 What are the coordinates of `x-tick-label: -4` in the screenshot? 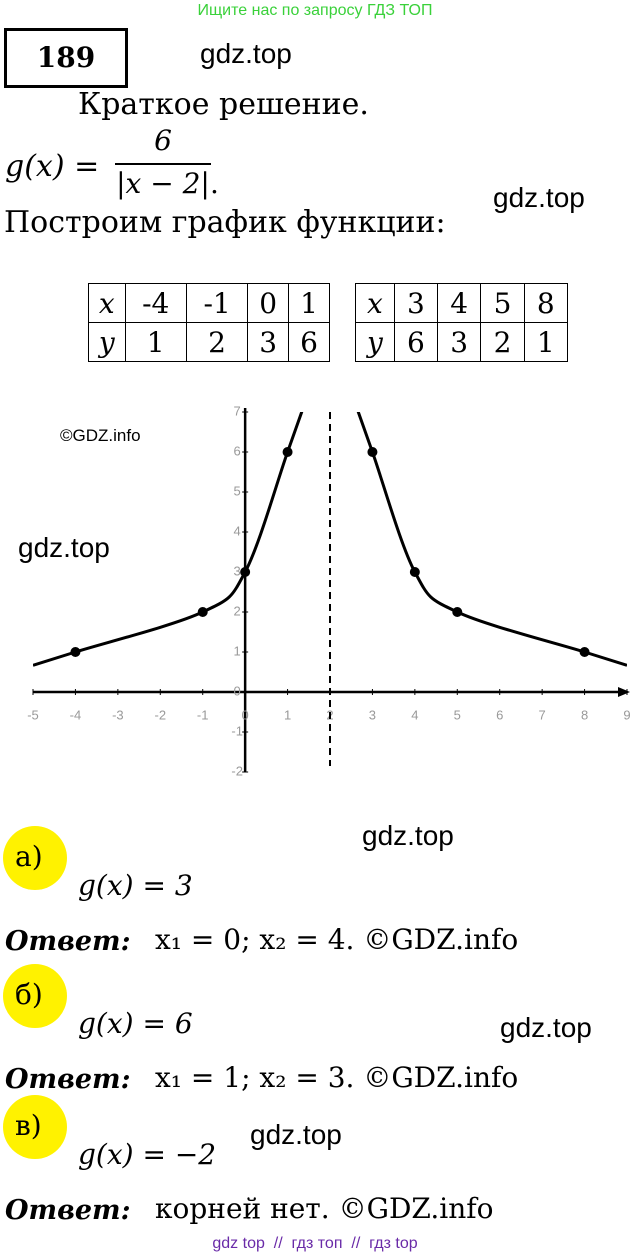 It's located at (76, 714).